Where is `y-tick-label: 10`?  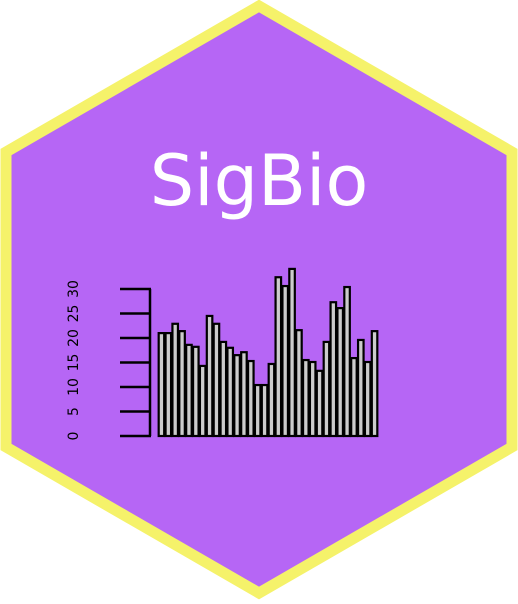
y-tick-label: 10 is located at coordinates (74, 387).